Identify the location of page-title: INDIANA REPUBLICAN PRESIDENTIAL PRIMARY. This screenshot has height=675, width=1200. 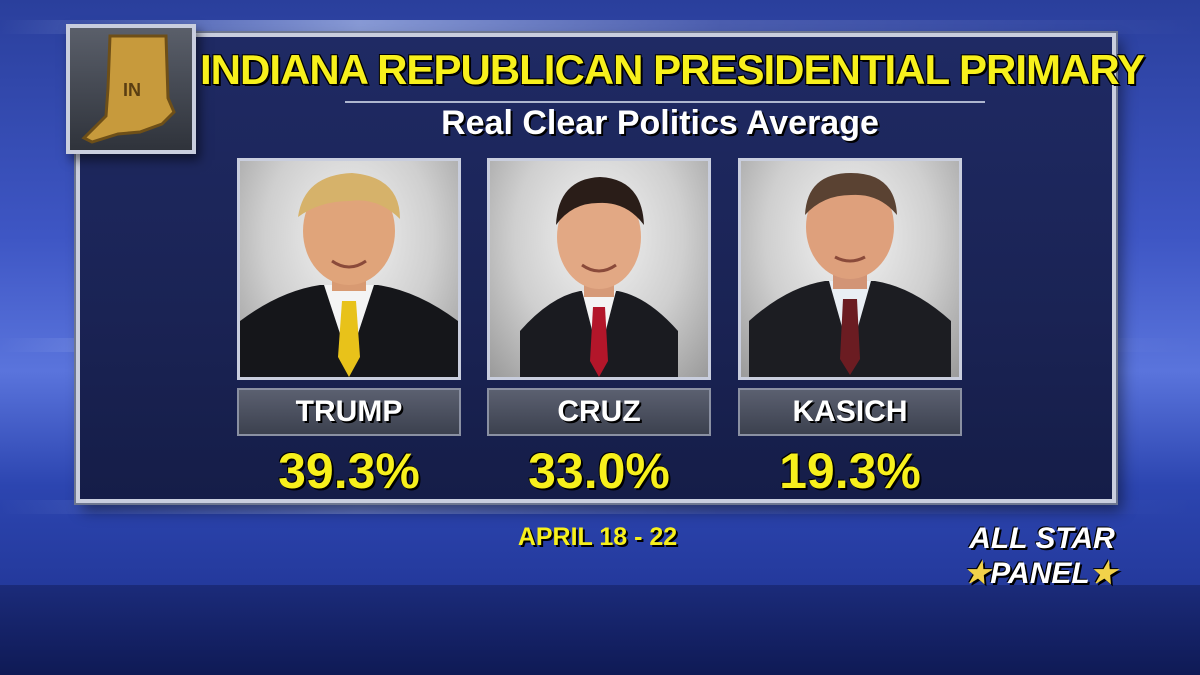
(672, 69).